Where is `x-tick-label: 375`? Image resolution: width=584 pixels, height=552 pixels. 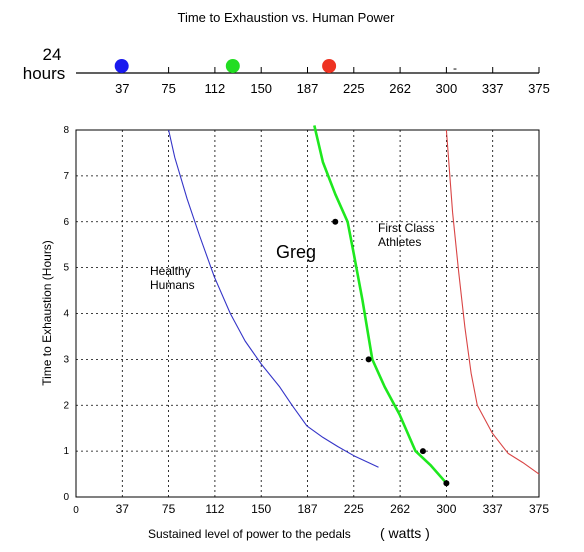
x-tick-label: 375 is located at coordinates (539, 509).